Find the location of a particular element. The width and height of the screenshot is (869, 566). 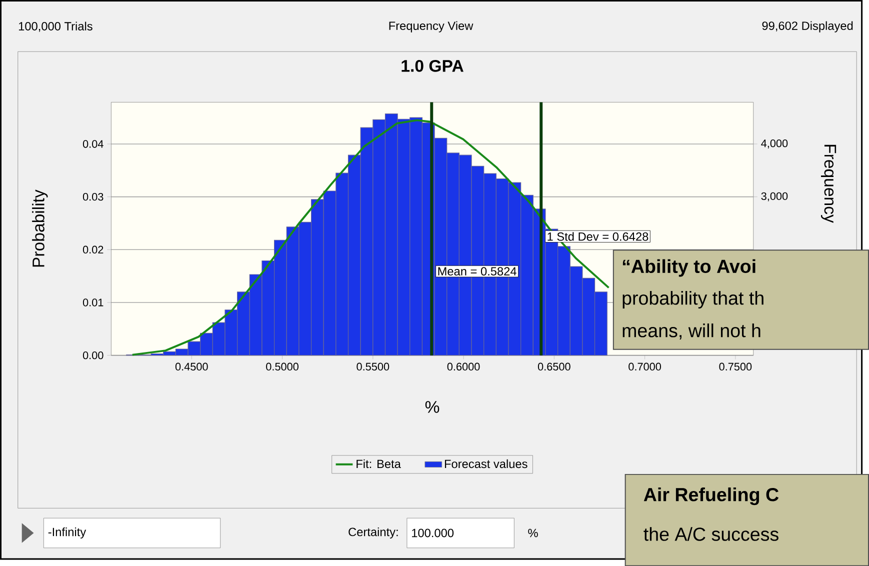

x-tick-label: 0.6000 is located at coordinates (463, 366).